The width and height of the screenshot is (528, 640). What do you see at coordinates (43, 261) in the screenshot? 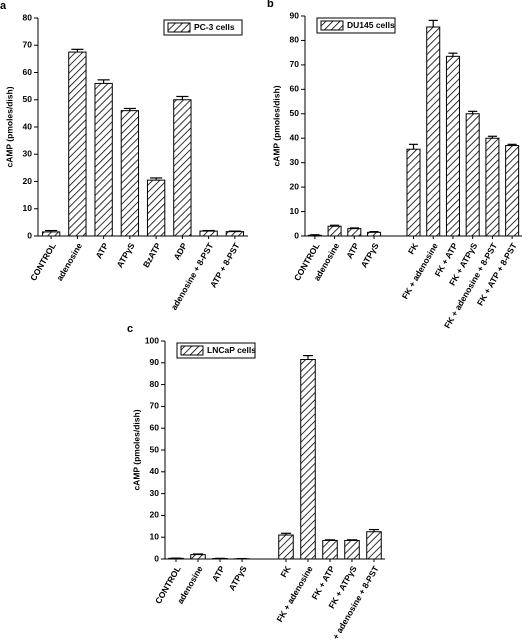
I see `x-tick-label: CONTROL` at bounding box center [43, 261].